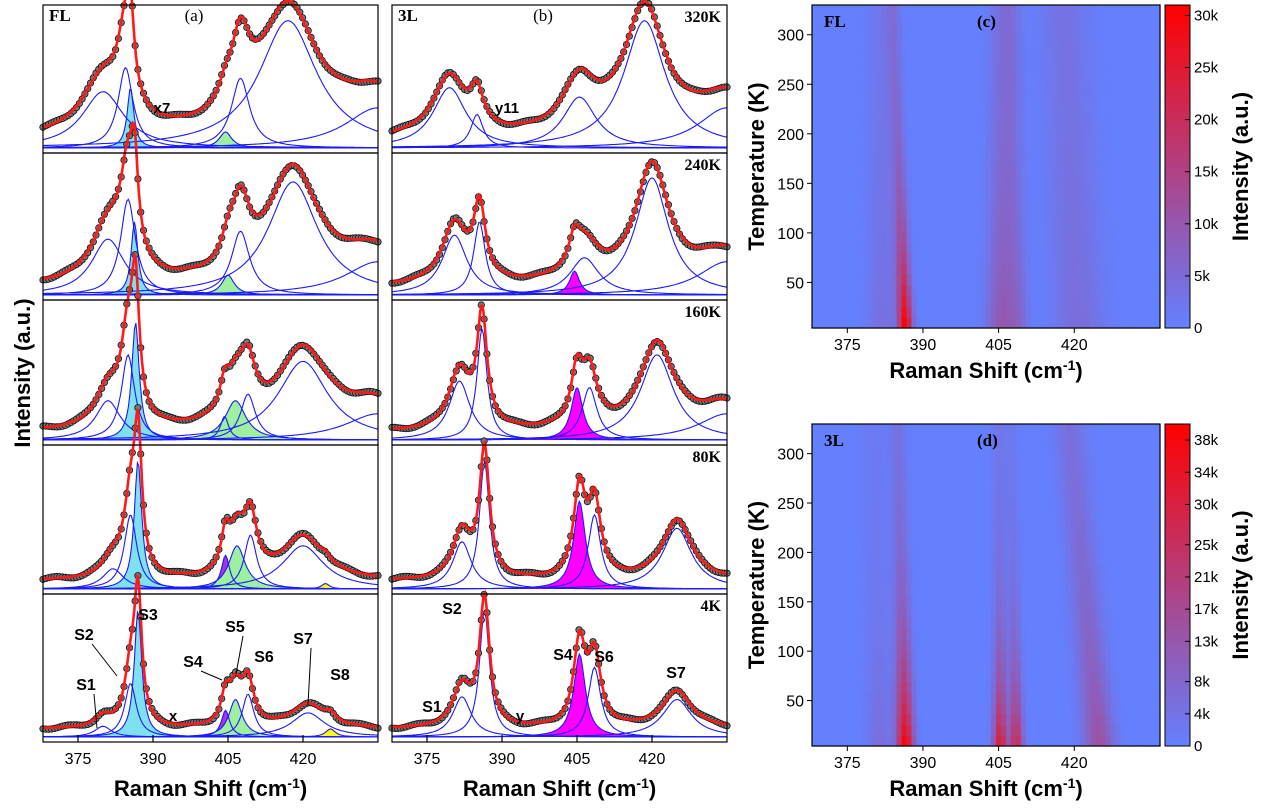  What do you see at coordinates (676, 673) in the screenshot?
I see `peak-label-s7: S7` at bounding box center [676, 673].